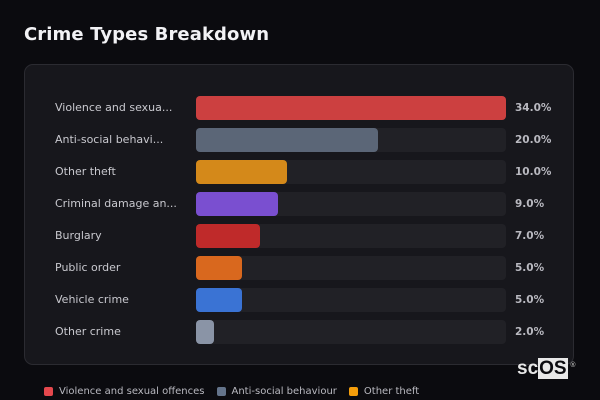  What do you see at coordinates (530, 236) in the screenshot?
I see `bar-value: 7.0%` at bounding box center [530, 236].